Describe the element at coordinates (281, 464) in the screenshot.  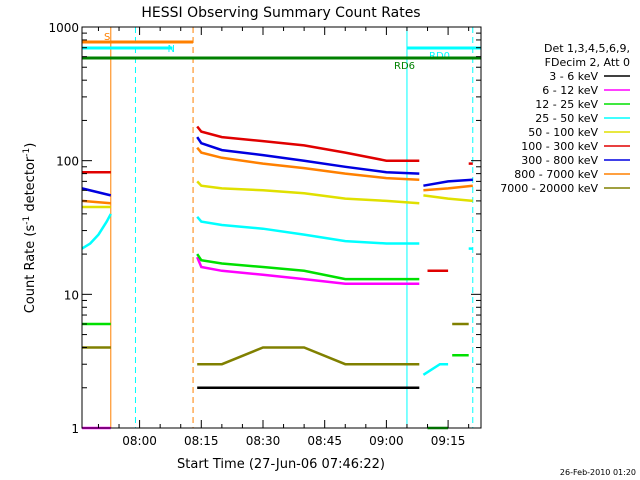
I see `x-axis-label: Start Time (27-Jun-06 07:46:22)` at that location.